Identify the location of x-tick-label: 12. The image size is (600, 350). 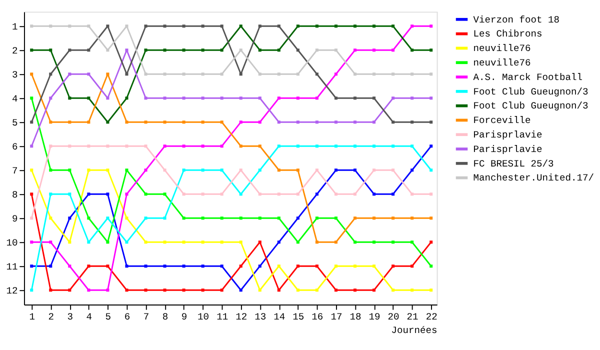
(242, 316).